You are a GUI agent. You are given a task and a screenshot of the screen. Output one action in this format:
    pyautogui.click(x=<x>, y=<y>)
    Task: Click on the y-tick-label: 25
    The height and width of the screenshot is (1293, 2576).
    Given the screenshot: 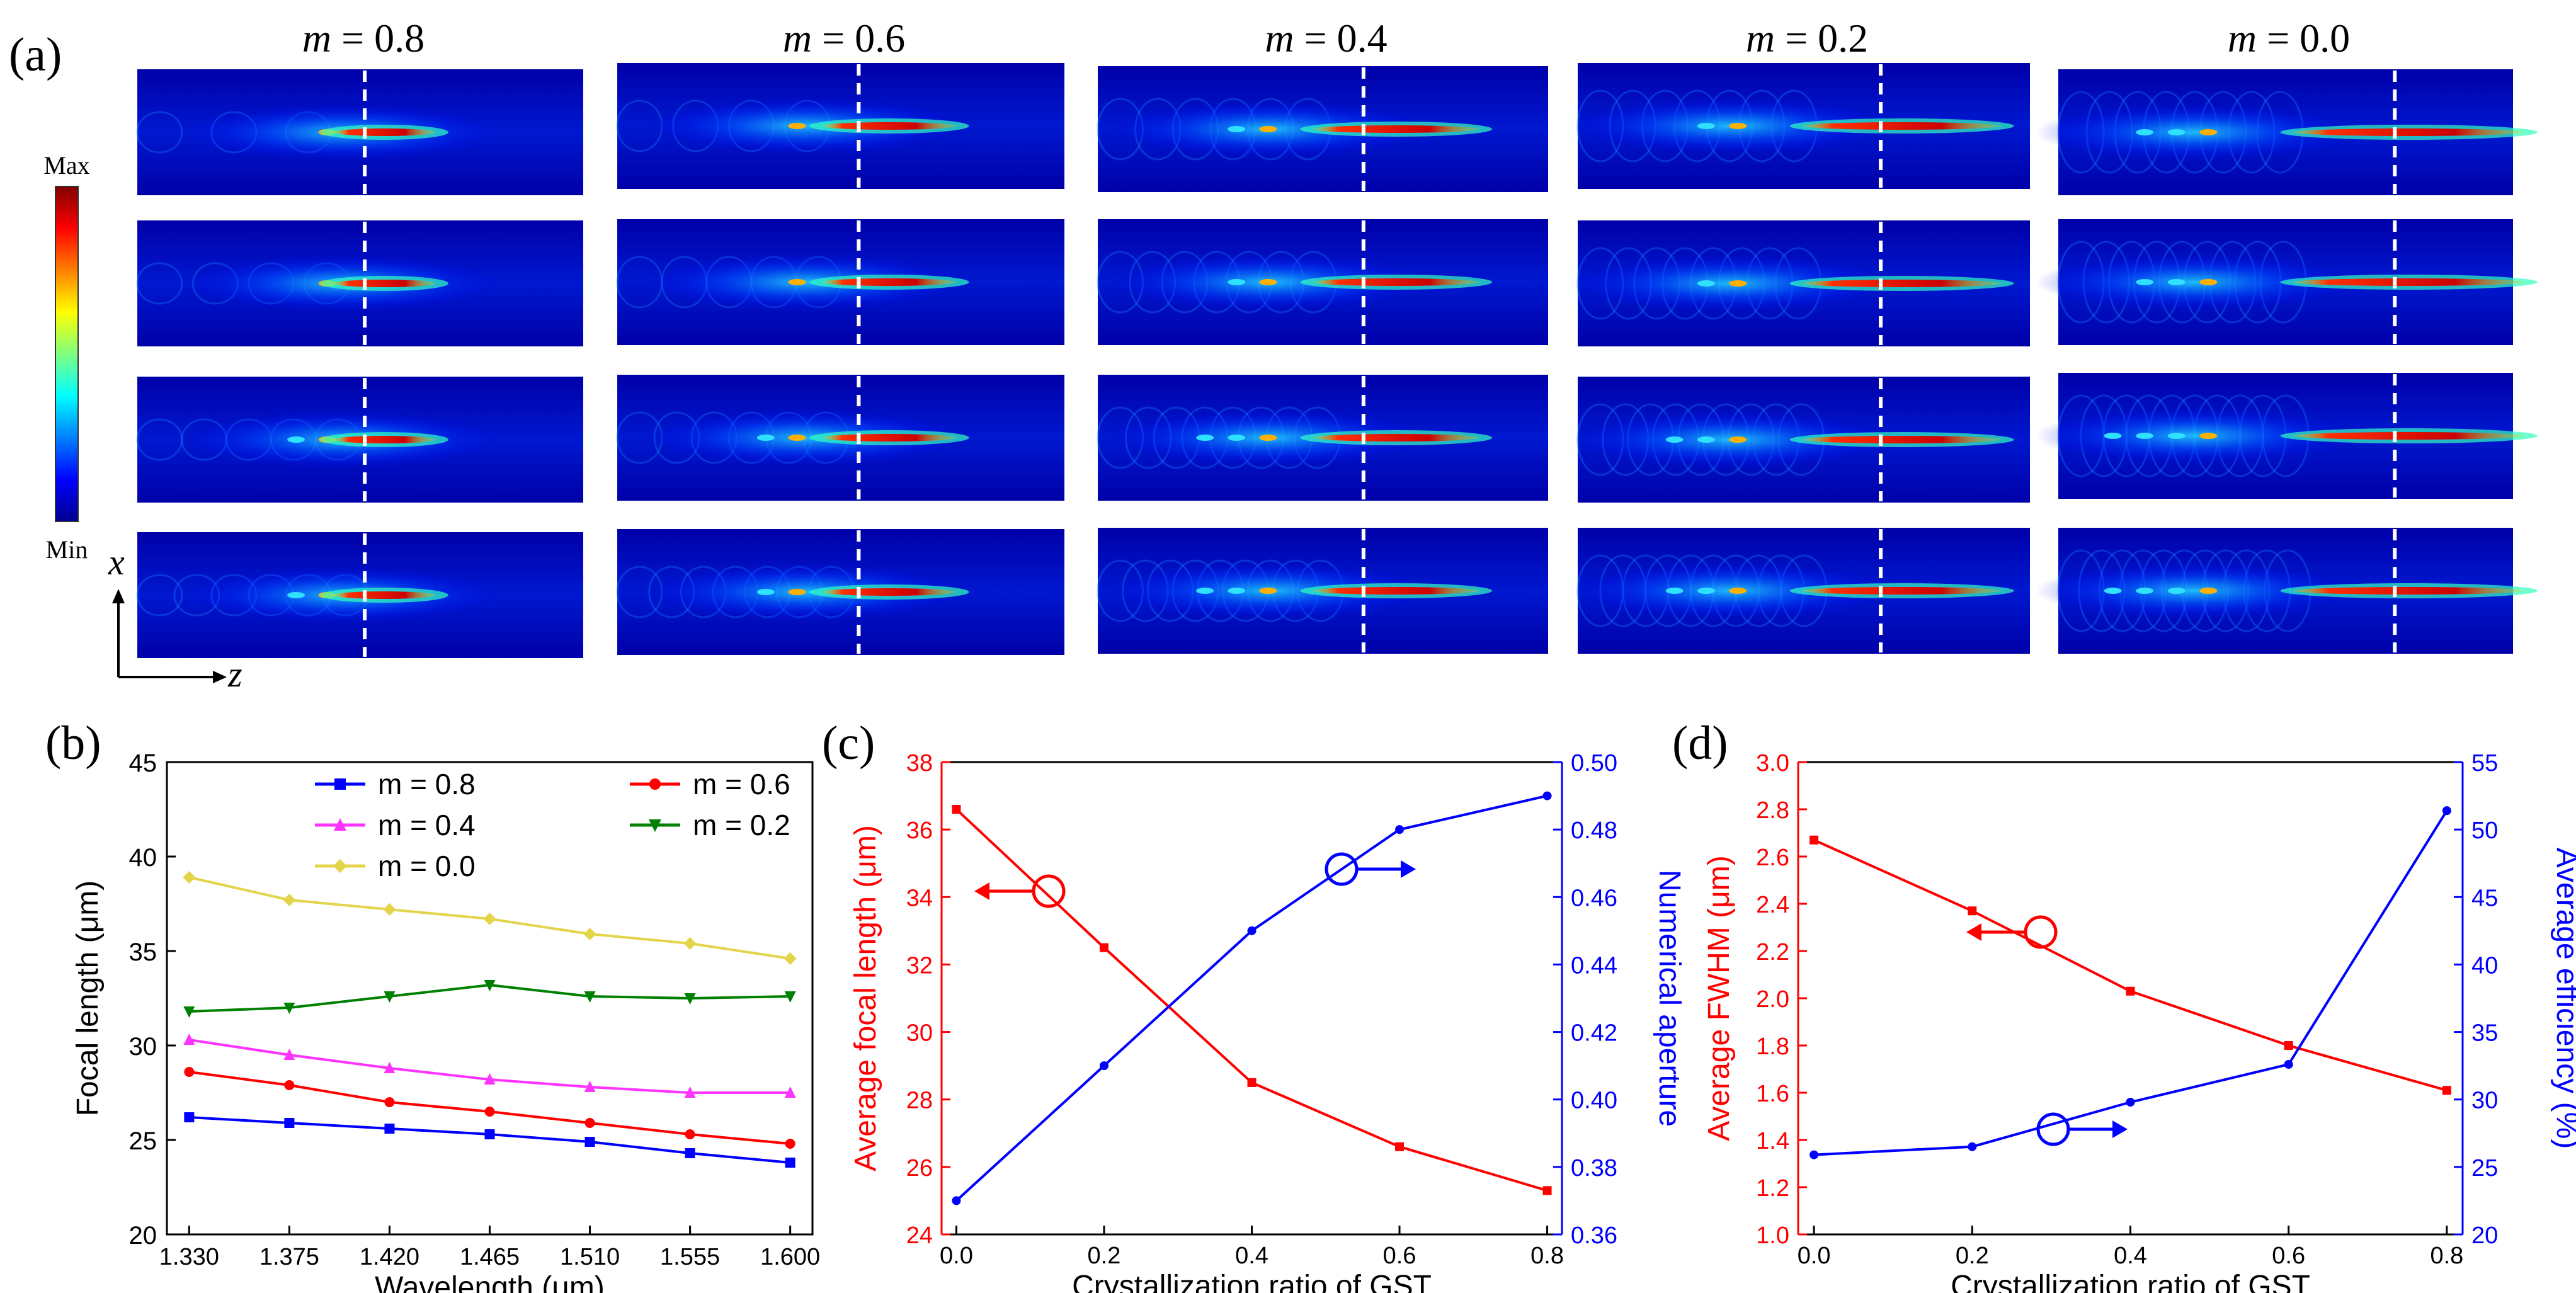 What is the action you would take?
    pyautogui.click(x=143, y=1141)
    